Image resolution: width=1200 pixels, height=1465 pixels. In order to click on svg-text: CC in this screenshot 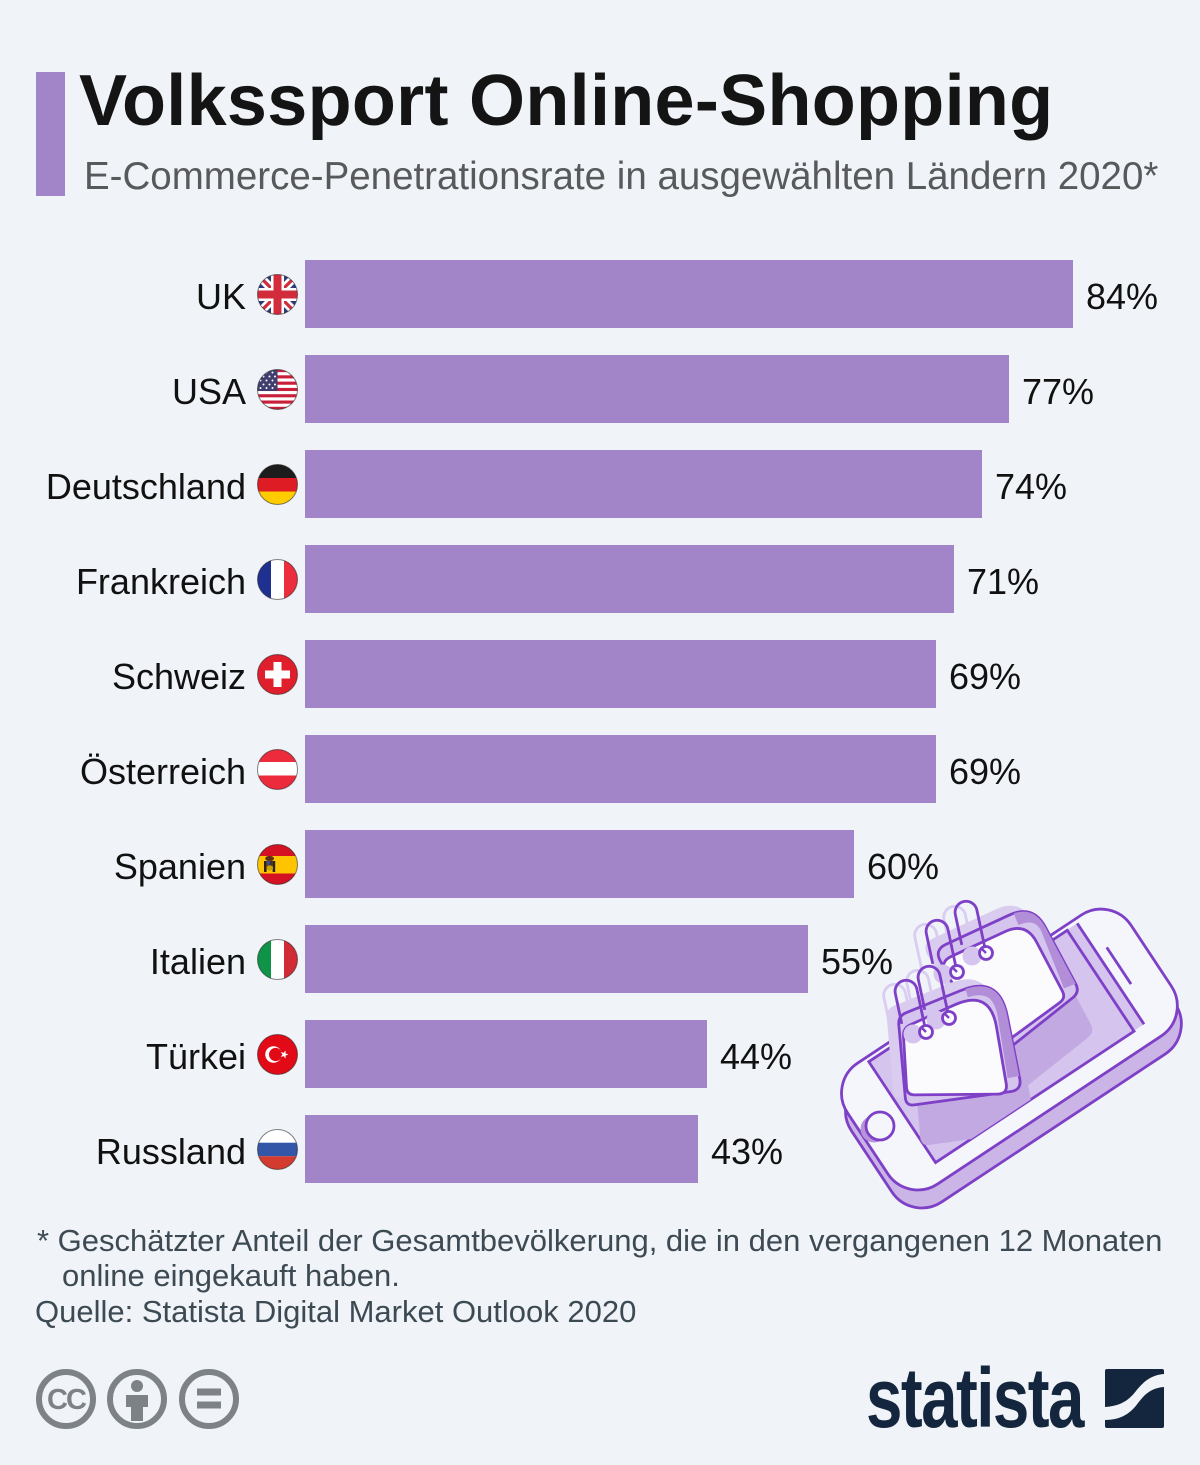, I will do `click(67, 1400)`.